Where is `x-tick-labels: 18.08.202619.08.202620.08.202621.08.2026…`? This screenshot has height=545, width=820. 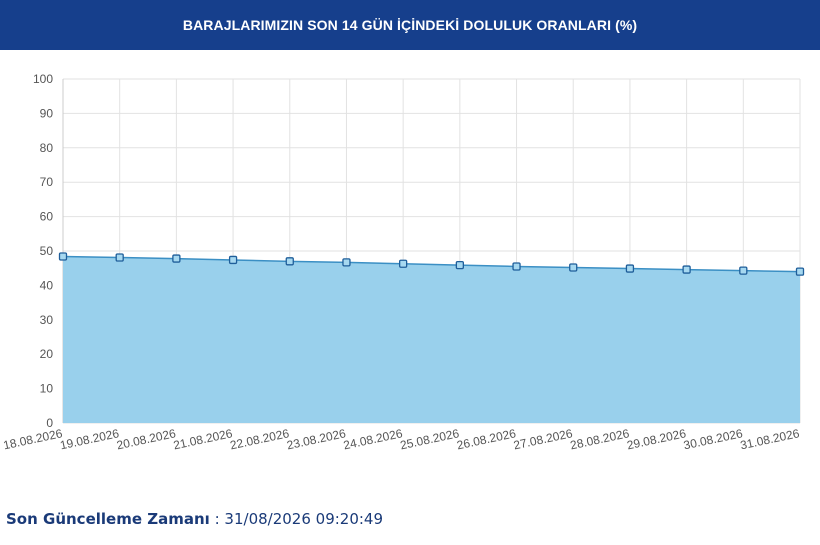 x-tick-labels: 18.08.202619.08.202620.08.202621.08.2026… is located at coordinates (401, 439).